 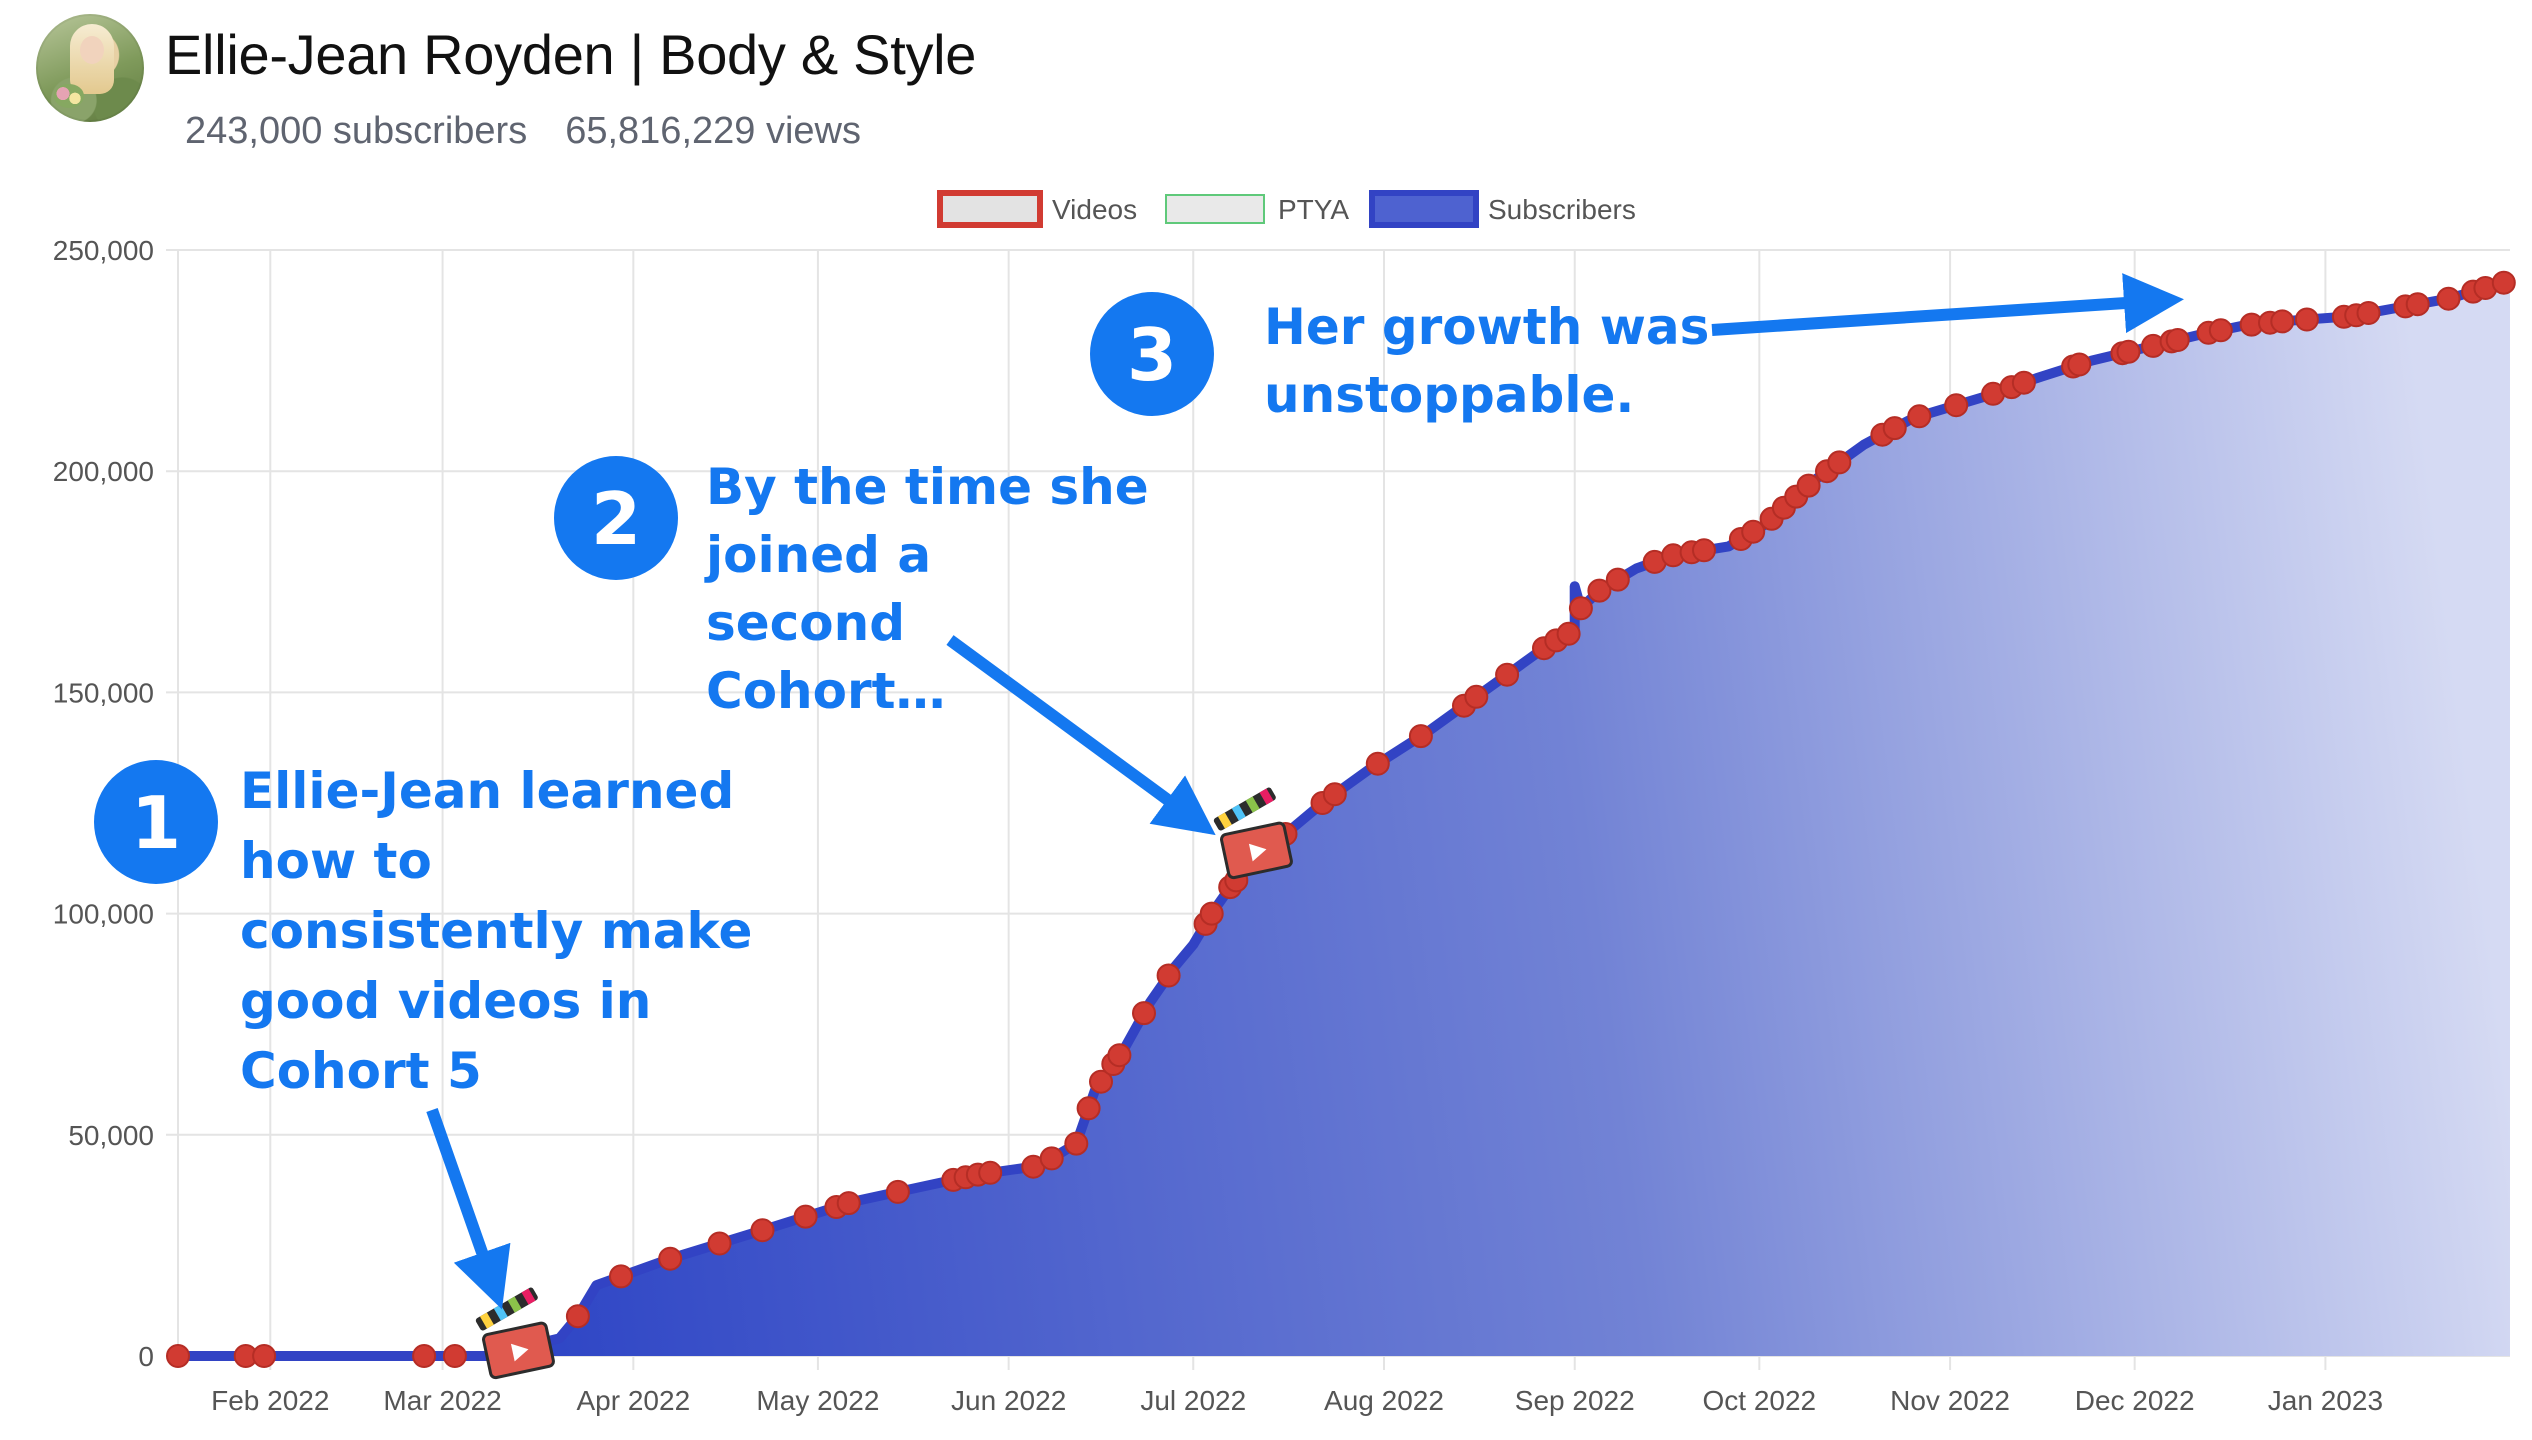 I want to click on avatar, so click(x=90, y=68).